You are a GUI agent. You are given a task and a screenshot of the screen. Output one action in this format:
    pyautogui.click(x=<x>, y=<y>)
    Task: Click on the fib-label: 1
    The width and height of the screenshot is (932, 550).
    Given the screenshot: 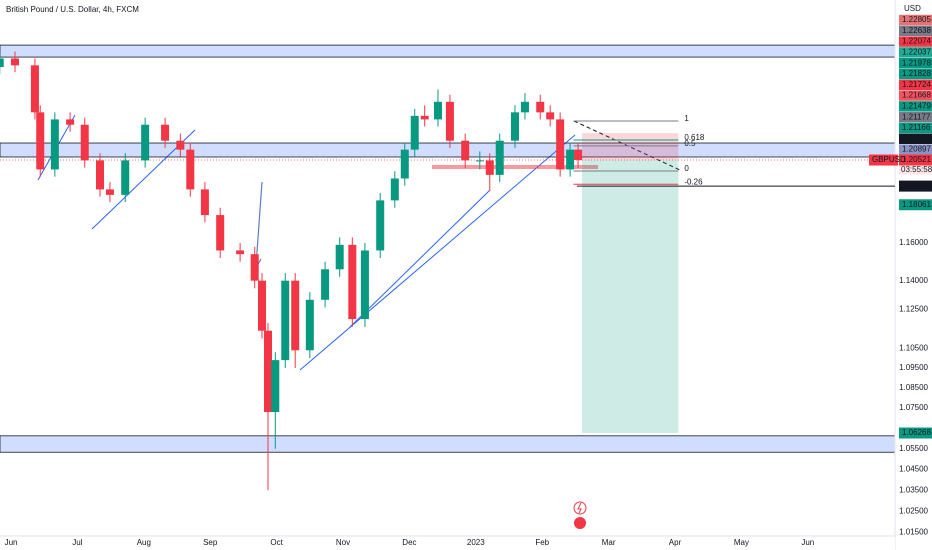 What is the action you would take?
    pyautogui.click(x=686, y=118)
    